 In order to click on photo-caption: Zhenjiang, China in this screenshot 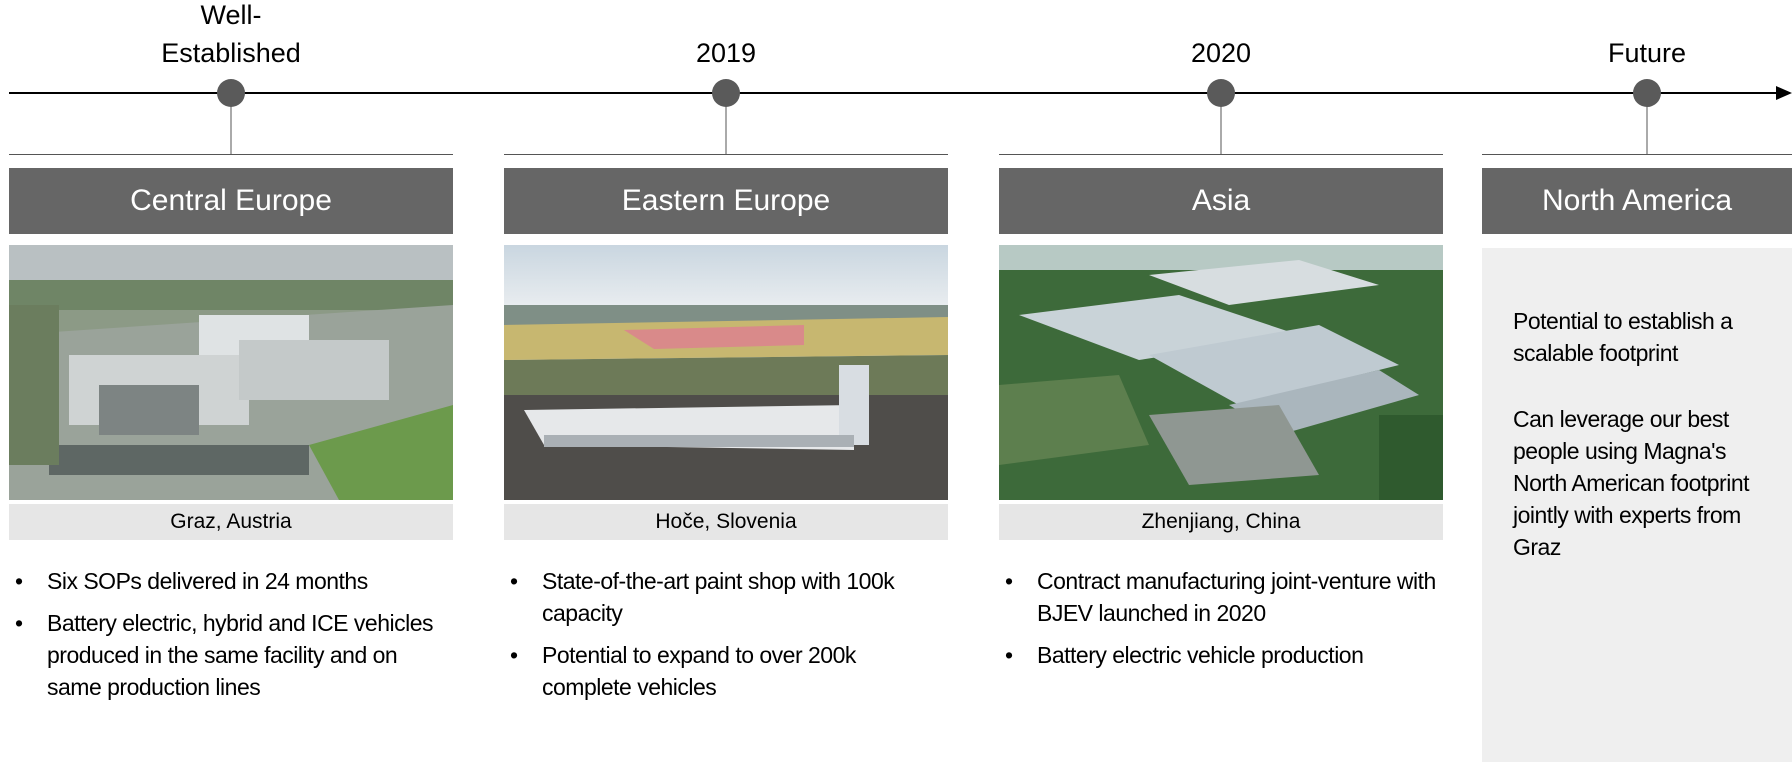, I will do `click(1221, 522)`.